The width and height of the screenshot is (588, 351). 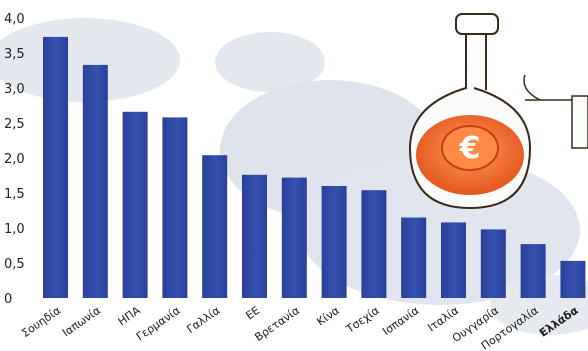 What do you see at coordinates (252, 313) in the screenshot?
I see `x-tick-label: ΕΕ` at bounding box center [252, 313].